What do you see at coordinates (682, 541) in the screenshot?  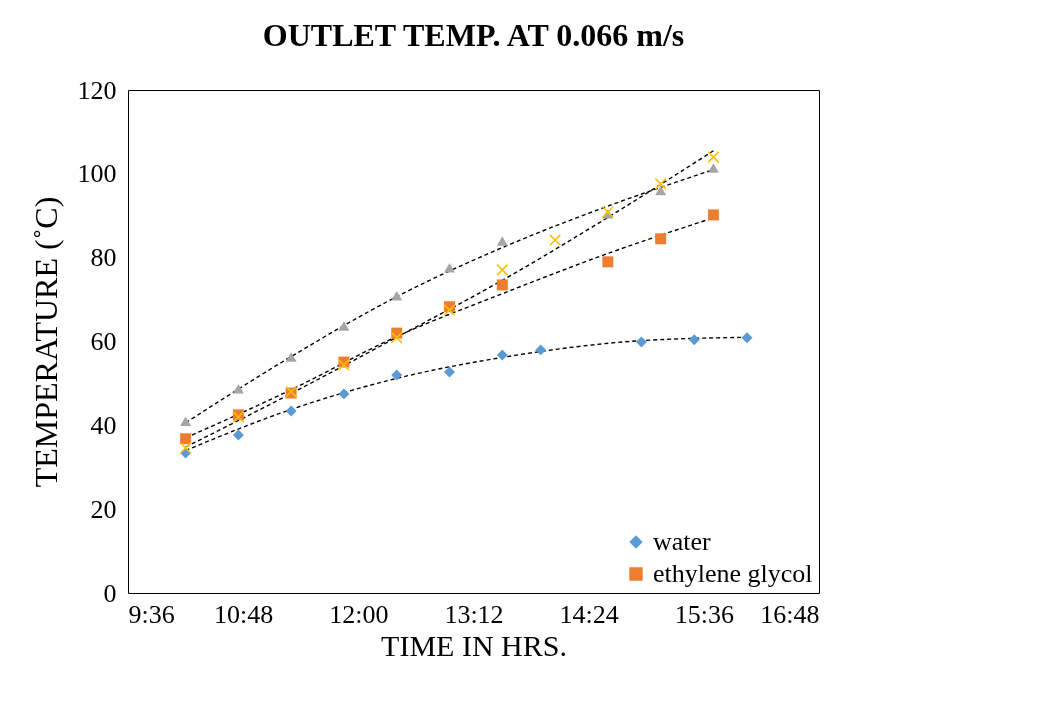 I see `legend-label: water` at bounding box center [682, 541].